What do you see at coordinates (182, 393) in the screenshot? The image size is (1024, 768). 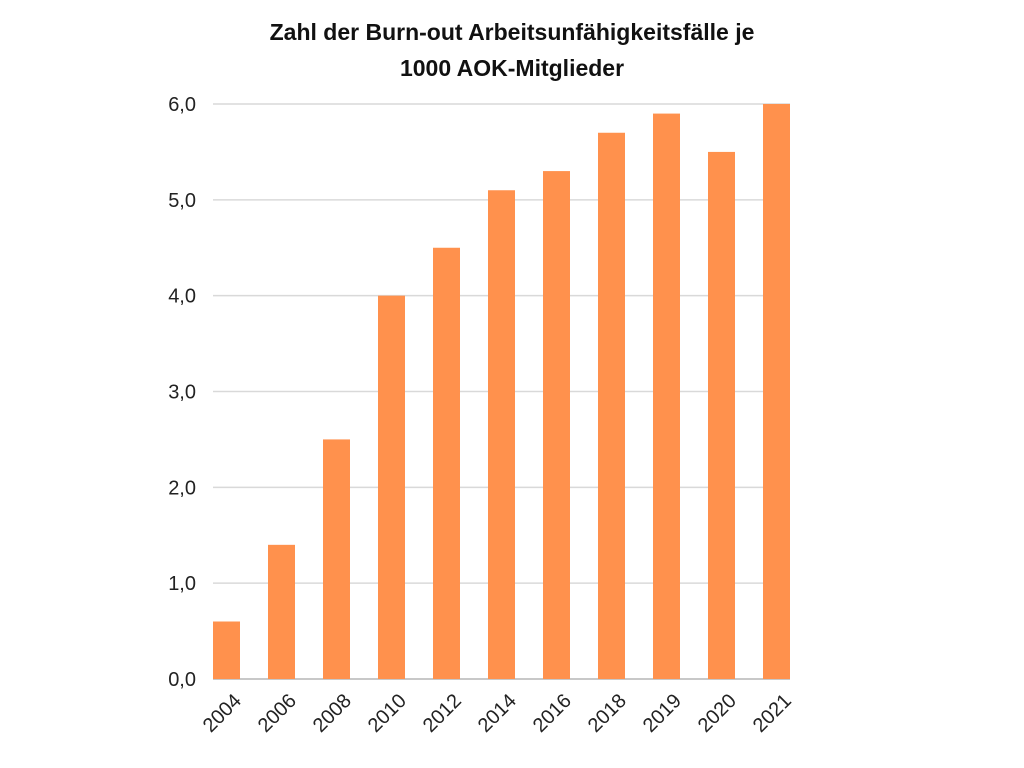 I see `y-tick-label: 3,0` at bounding box center [182, 393].